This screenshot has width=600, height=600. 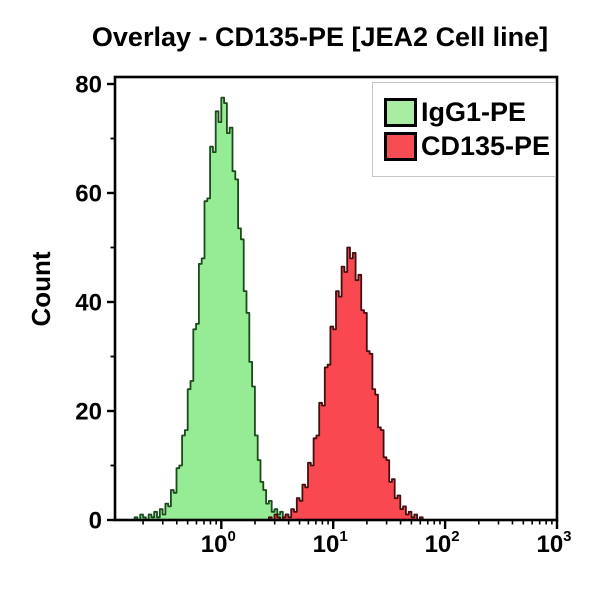 I want to click on legend-item-cd135-pe: CD135-PE, so click(x=469, y=146).